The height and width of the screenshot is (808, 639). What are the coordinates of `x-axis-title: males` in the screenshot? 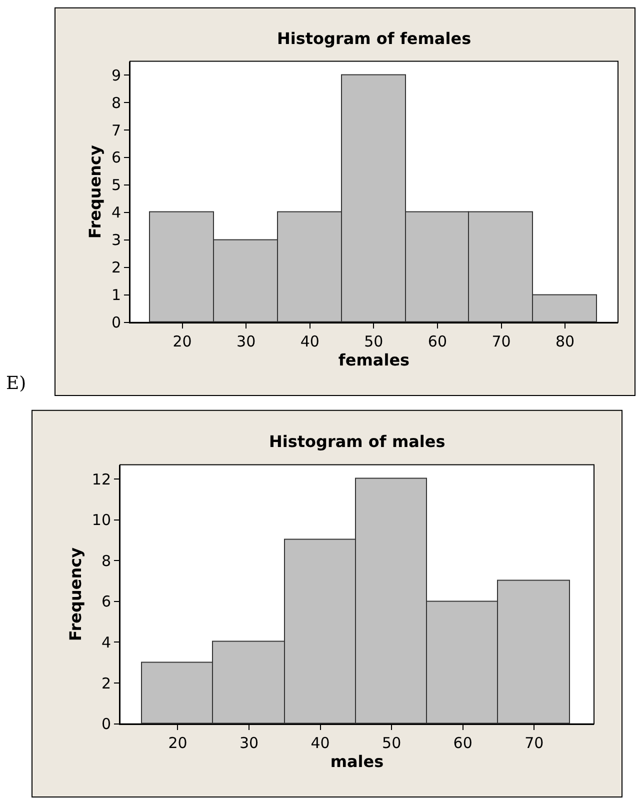 It's located at (357, 761).